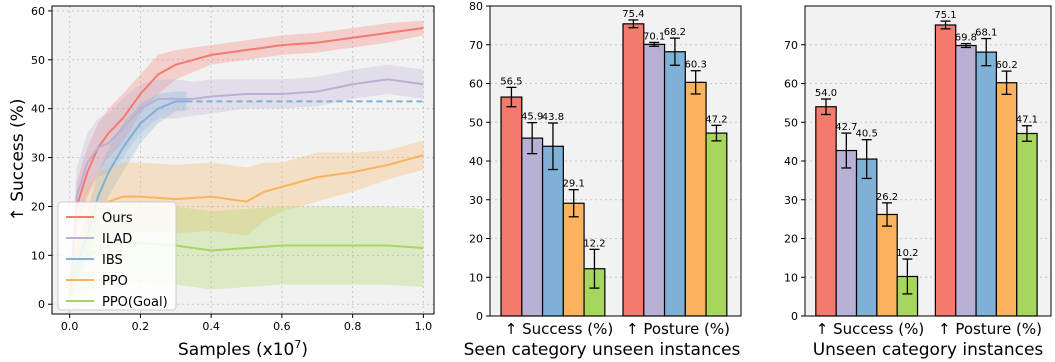 This screenshot has height=362, width=1055. I want to click on bar-chart-seen-ticks: 0 10 20 30 40 50 60 70 80, so click(479, 161).